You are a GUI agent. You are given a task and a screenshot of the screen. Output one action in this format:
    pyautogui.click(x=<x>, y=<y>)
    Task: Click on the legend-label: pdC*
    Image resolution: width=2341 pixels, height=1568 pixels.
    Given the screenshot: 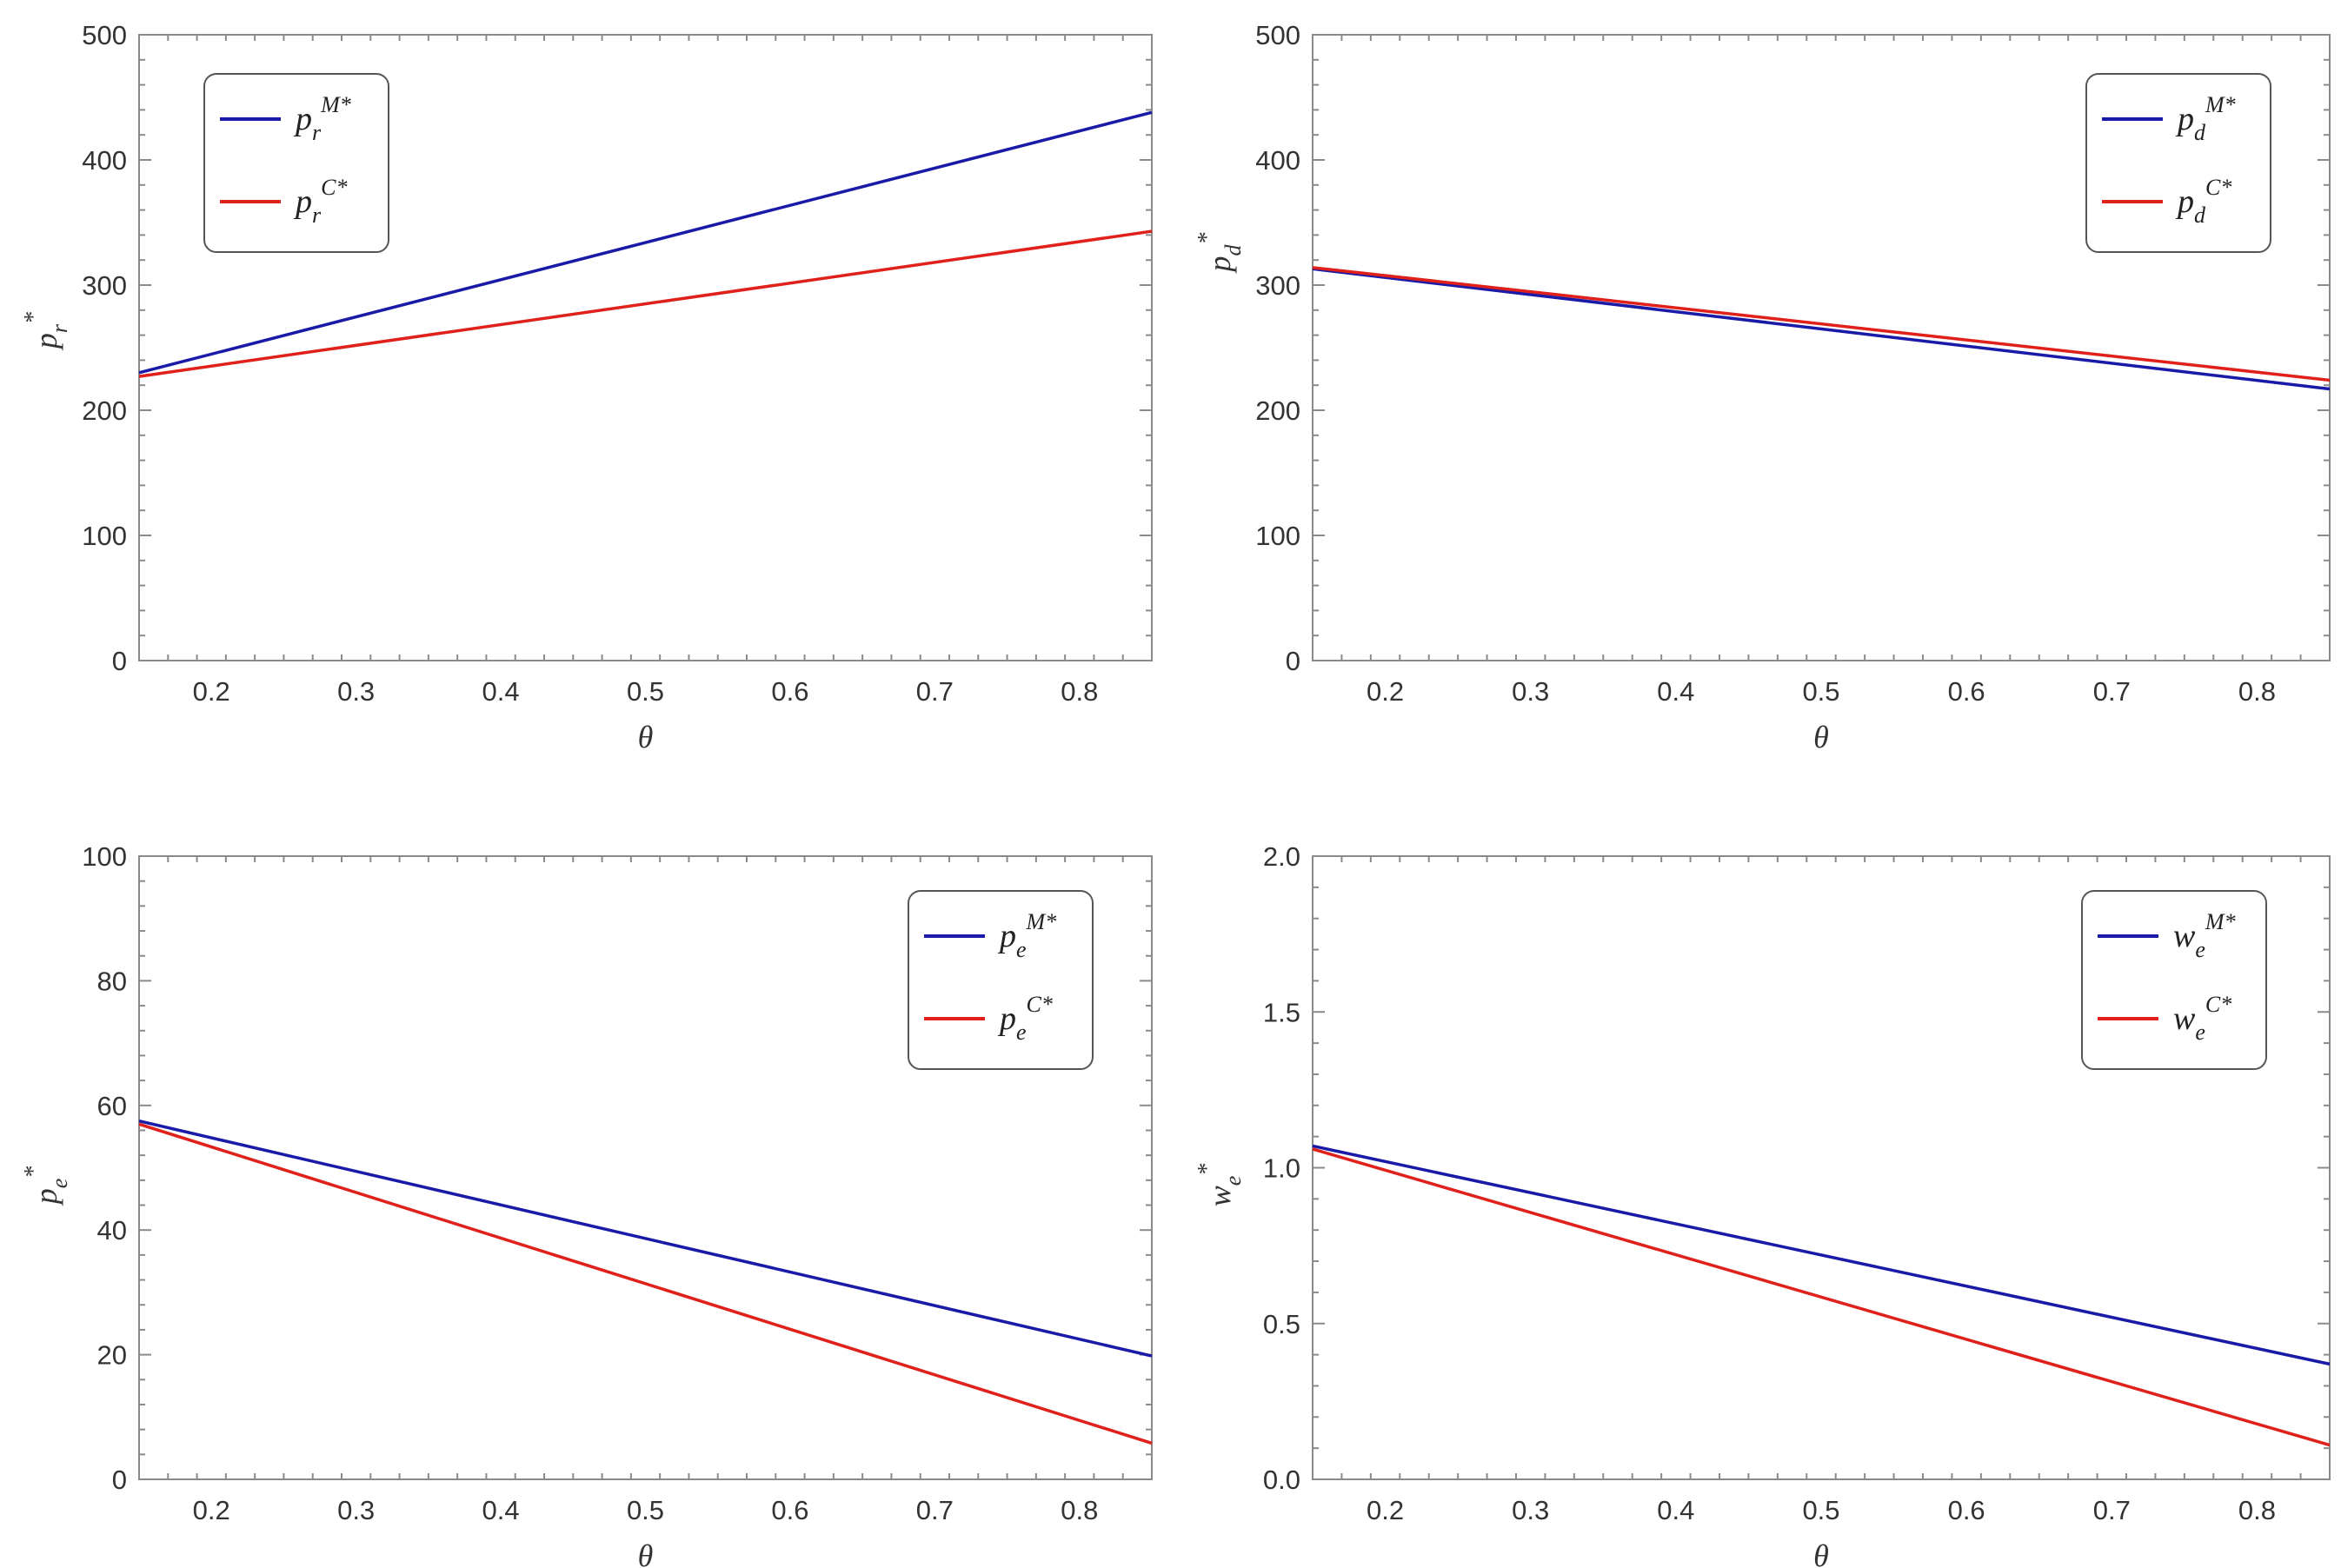 What is the action you would take?
    pyautogui.click(x=2203, y=201)
    